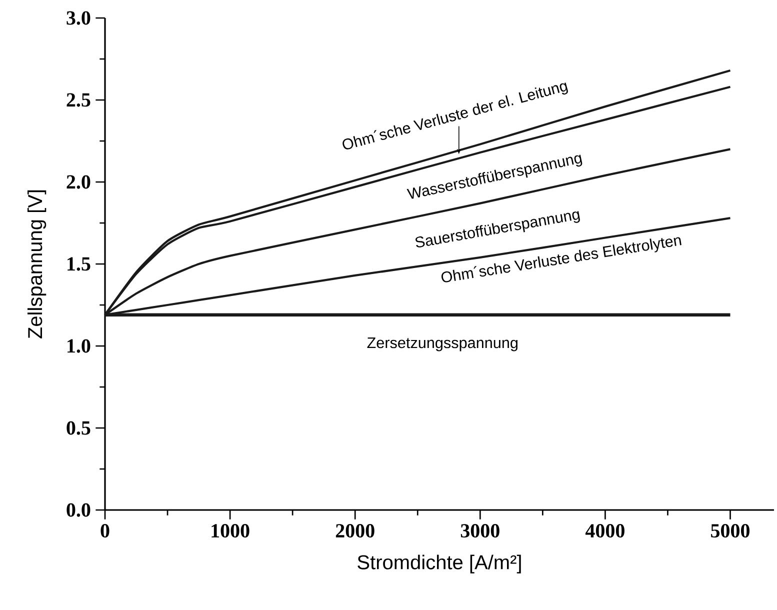  I want to click on x-tick-label: 1000, so click(231, 531).